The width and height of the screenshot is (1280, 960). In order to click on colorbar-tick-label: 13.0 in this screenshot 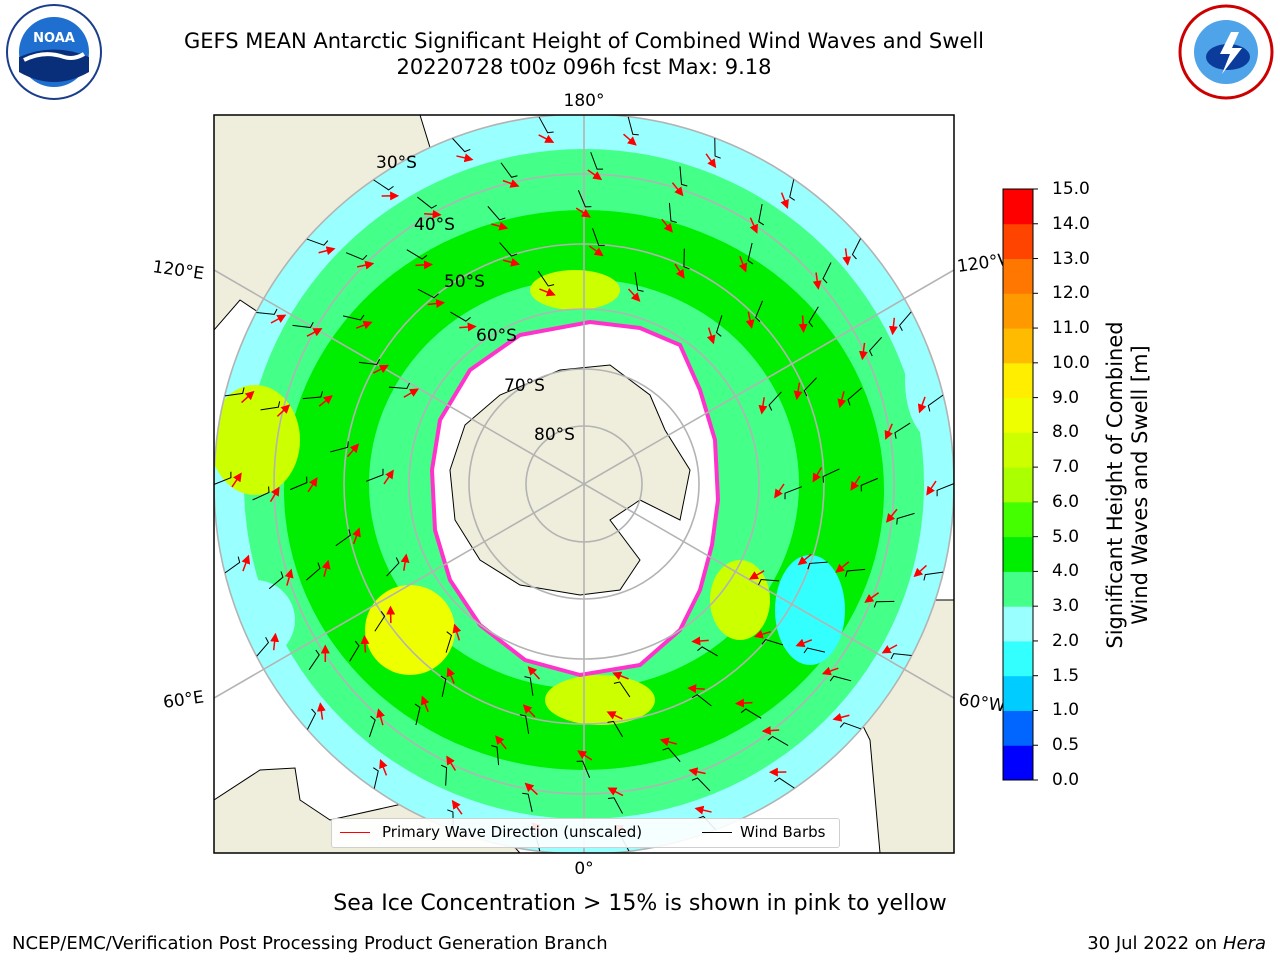, I will do `click(1071, 258)`.